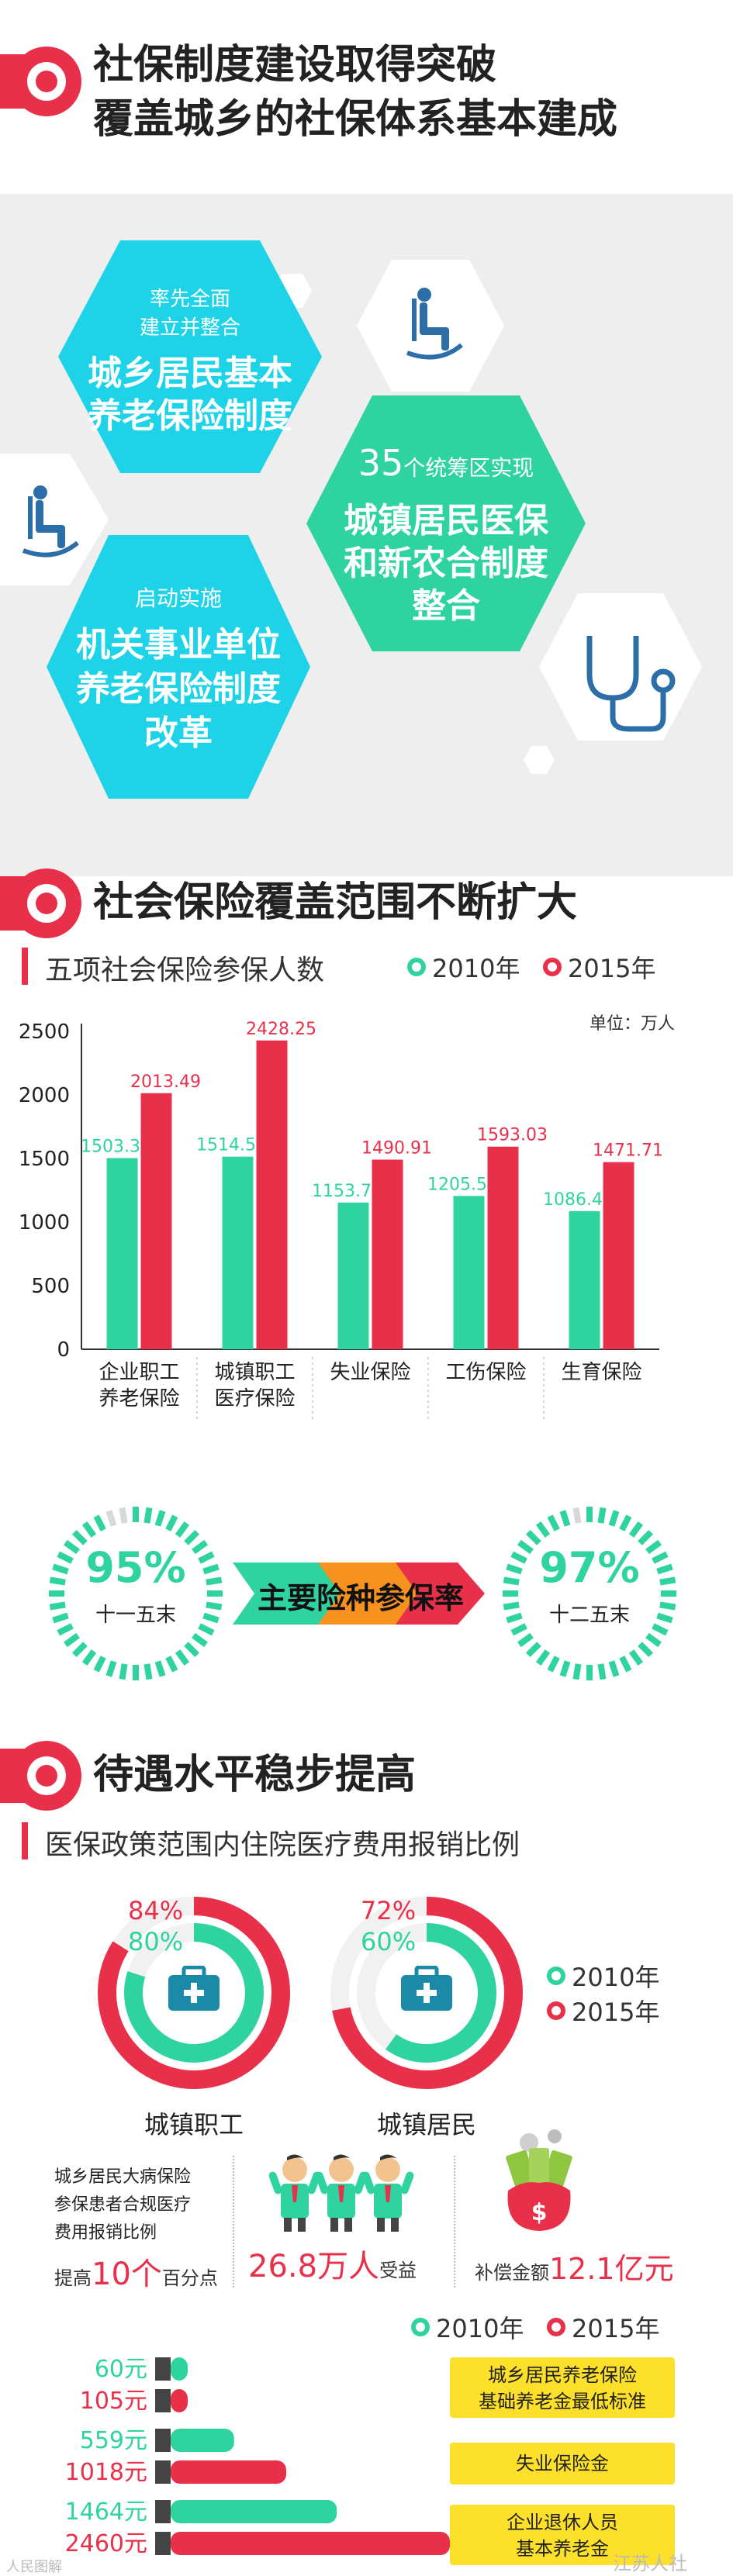 This screenshot has width=733, height=2576. What do you see at coordinates (446, 606) in the screenshot?
I see `hex2-big3: 整合` at bounding box center [446, 606].